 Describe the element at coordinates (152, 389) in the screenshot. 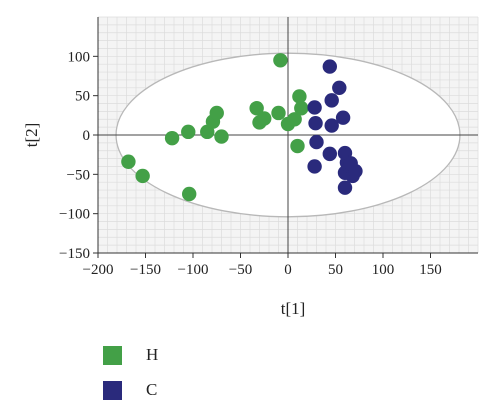

I see `legend-label-c: C` at that location.